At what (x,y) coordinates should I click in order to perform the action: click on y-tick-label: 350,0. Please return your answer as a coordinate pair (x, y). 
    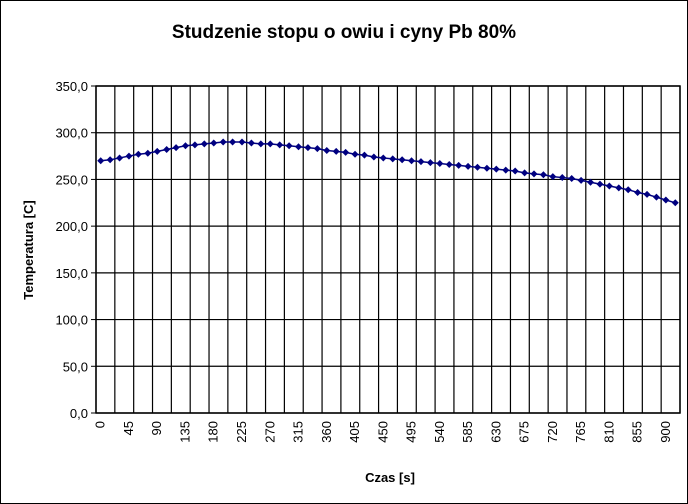
    Looking at the image, I should click on (71, 86).